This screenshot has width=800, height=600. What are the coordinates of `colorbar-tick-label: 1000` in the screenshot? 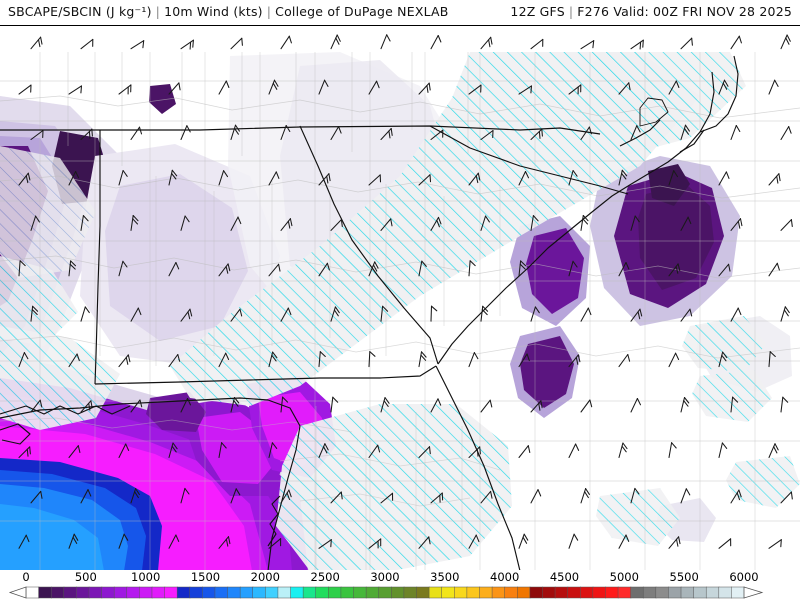 It's located at (146, 577).